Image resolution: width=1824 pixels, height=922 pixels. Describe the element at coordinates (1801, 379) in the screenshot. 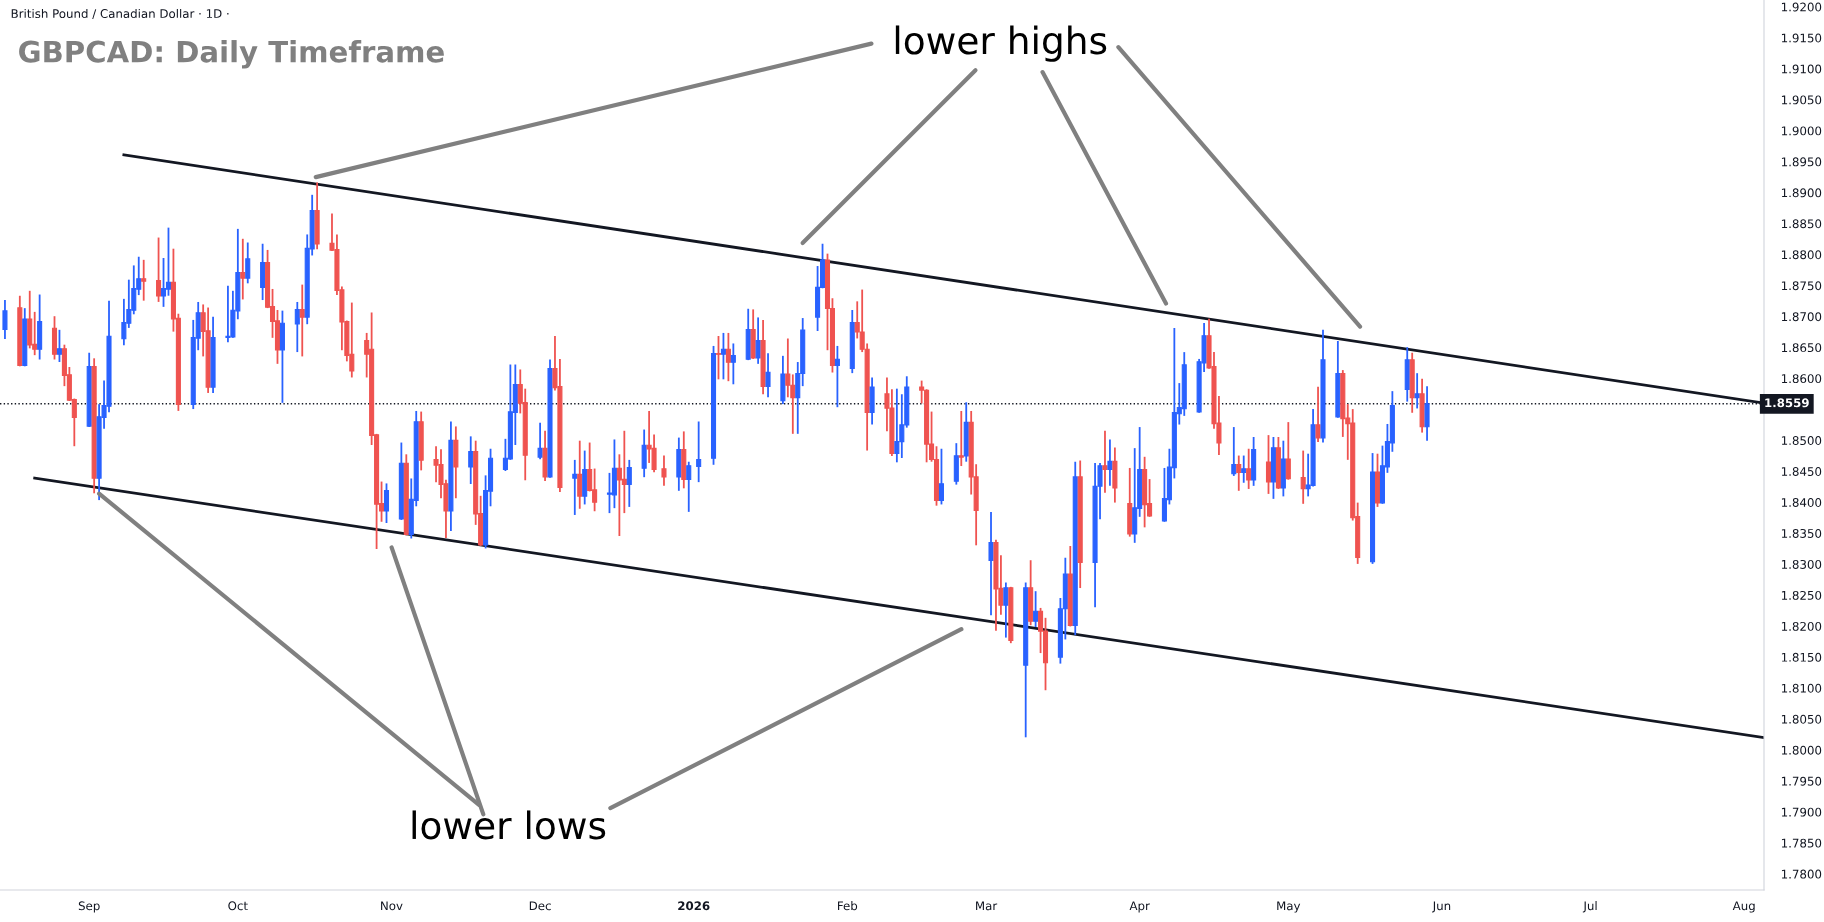

I see `y-tick-label: 1.8600` at that location.